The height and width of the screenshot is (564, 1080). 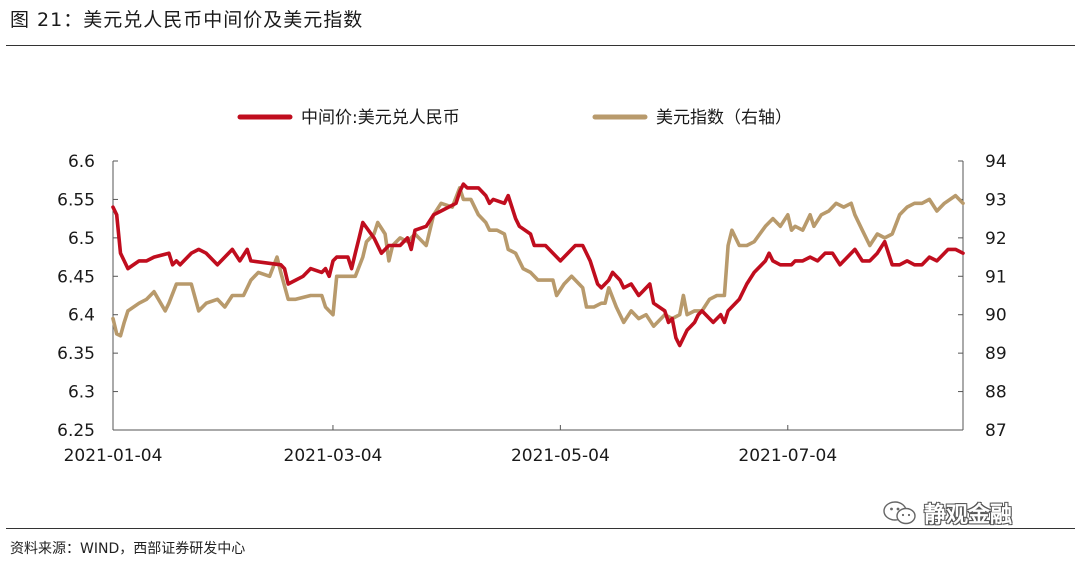 I want to click on left-y-tick-label: 6.4, so click(x=81, y=316).